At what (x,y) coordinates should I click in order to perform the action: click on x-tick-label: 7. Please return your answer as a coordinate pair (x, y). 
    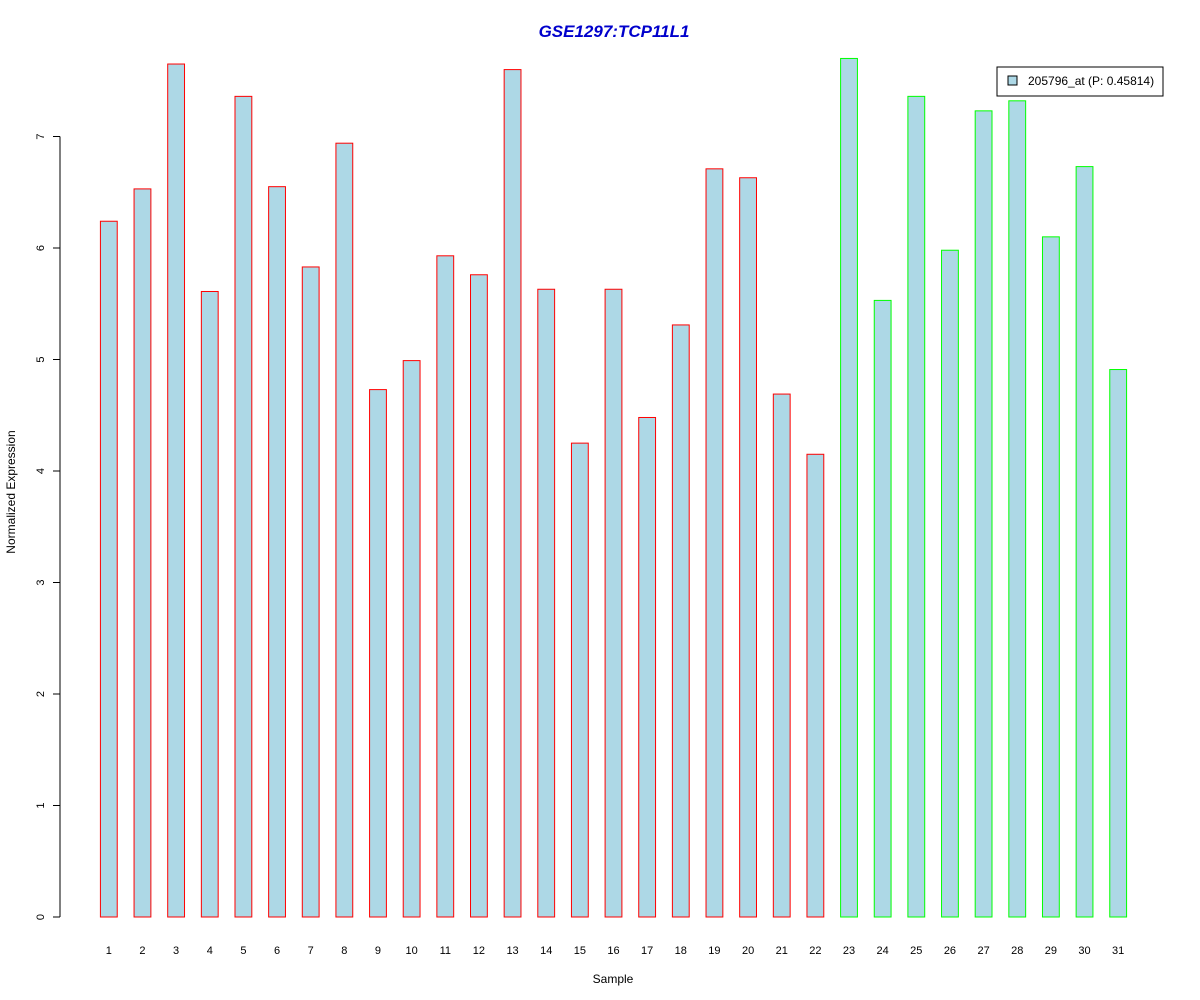
    Looking at the image, I should click on (311, 951).